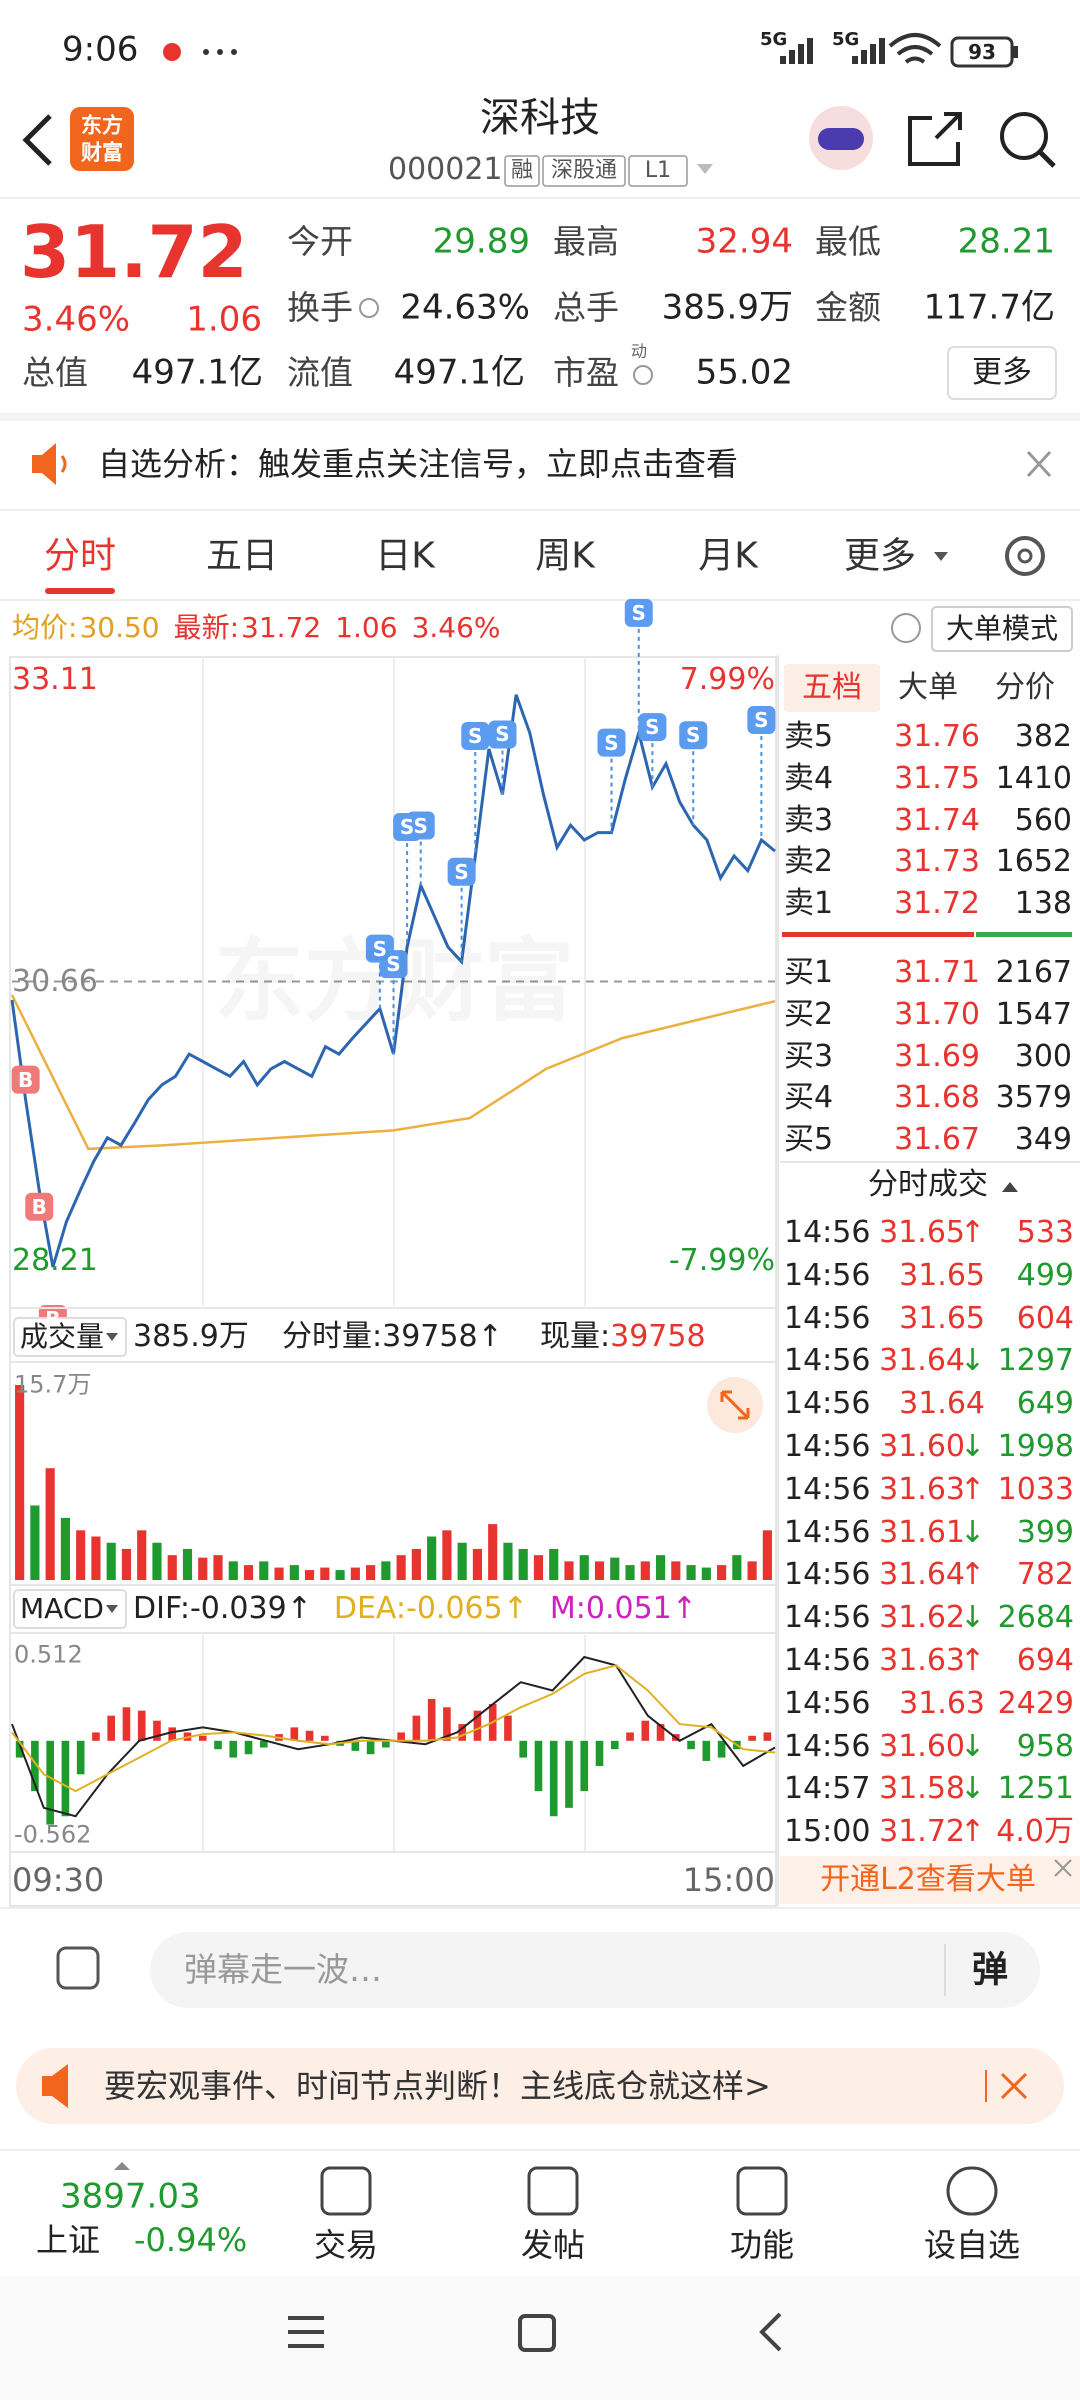 The image size is (1080, 2400). I want to click on more-button-text: 更多, so click(1002, 372).